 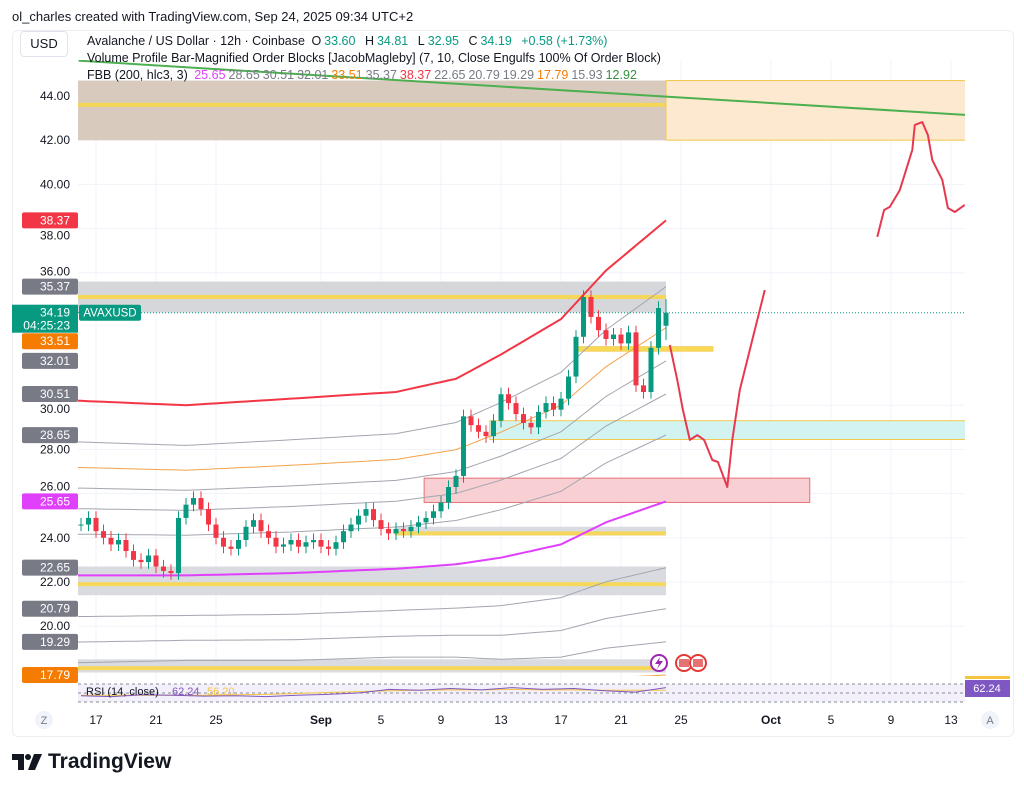 What do you see at coordinates (55, 642) in the screenshot?
I see `price-tag-label: 19.29` at bounding box center [55, 642].